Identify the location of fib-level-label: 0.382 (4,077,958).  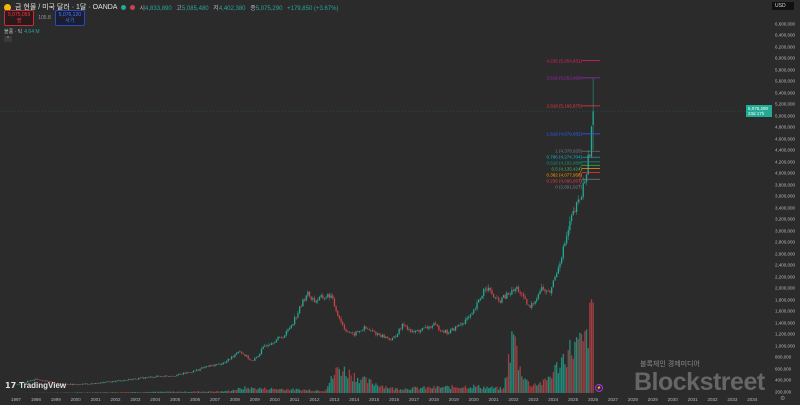
(564, 175).